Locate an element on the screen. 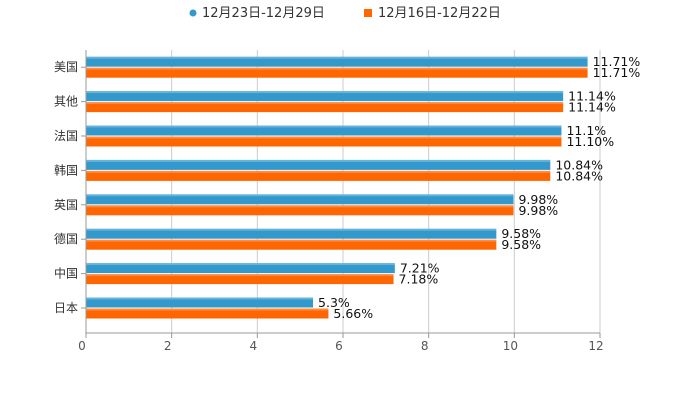 This screenshot has width=700, height=400. data-label-series-1: 11.14% is located at coordinates (592, 96).